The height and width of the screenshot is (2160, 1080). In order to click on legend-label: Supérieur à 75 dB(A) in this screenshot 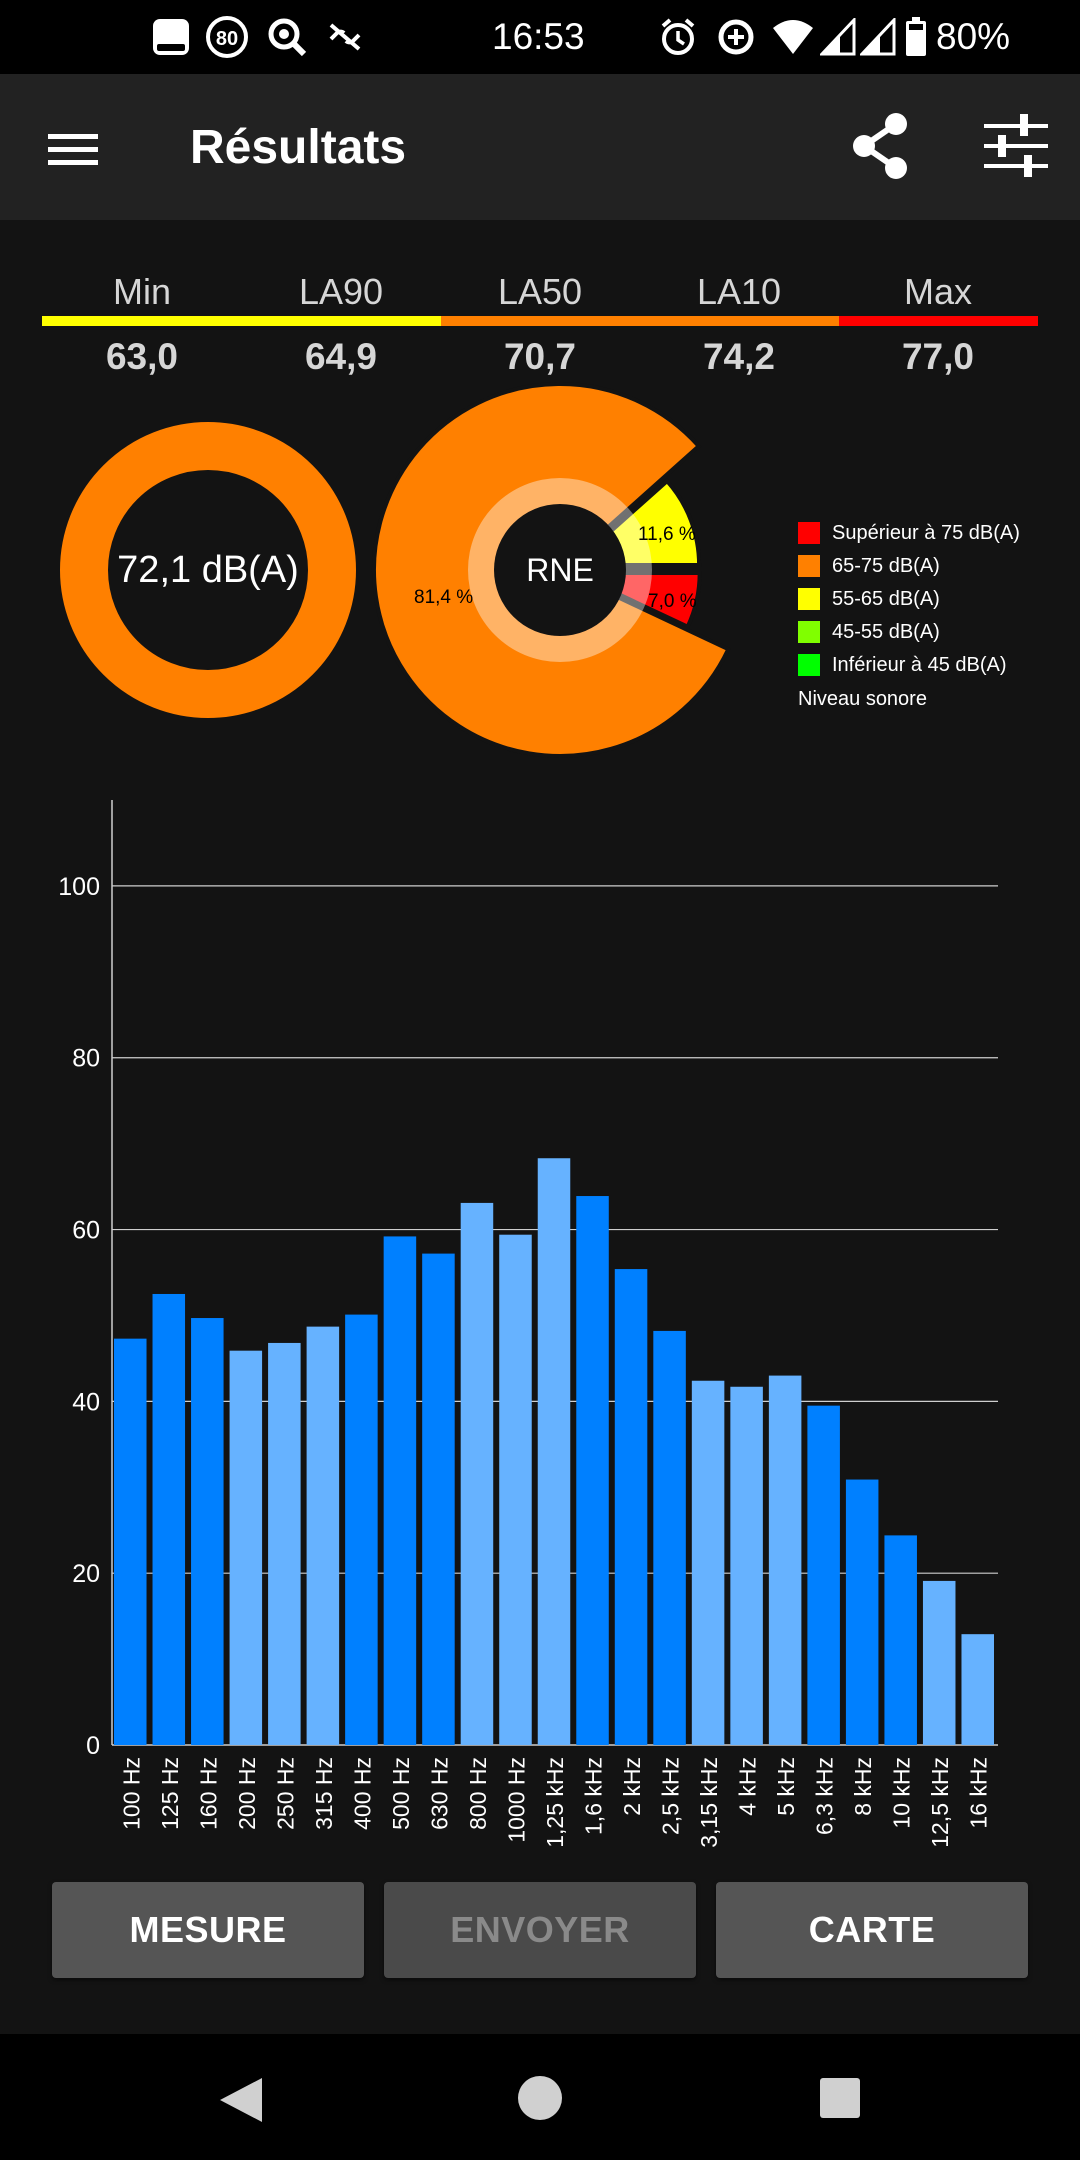, I will do `click(926, 532)`.